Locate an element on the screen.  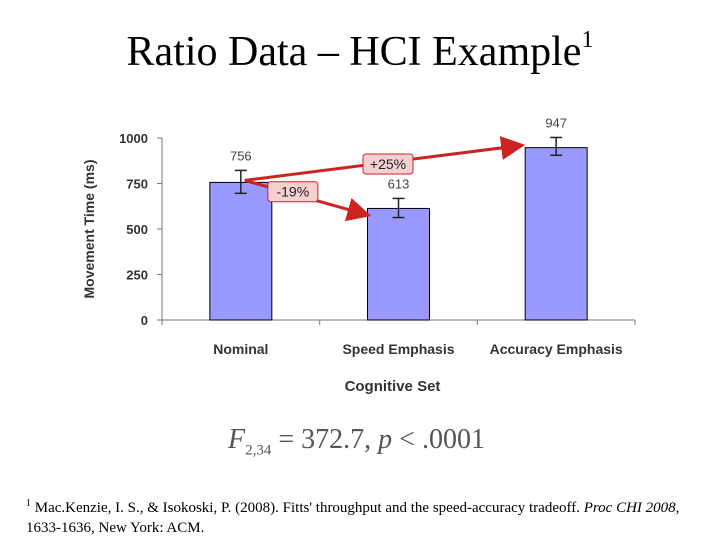
y-tick-label: 0 is located at coordinates (144, 320).